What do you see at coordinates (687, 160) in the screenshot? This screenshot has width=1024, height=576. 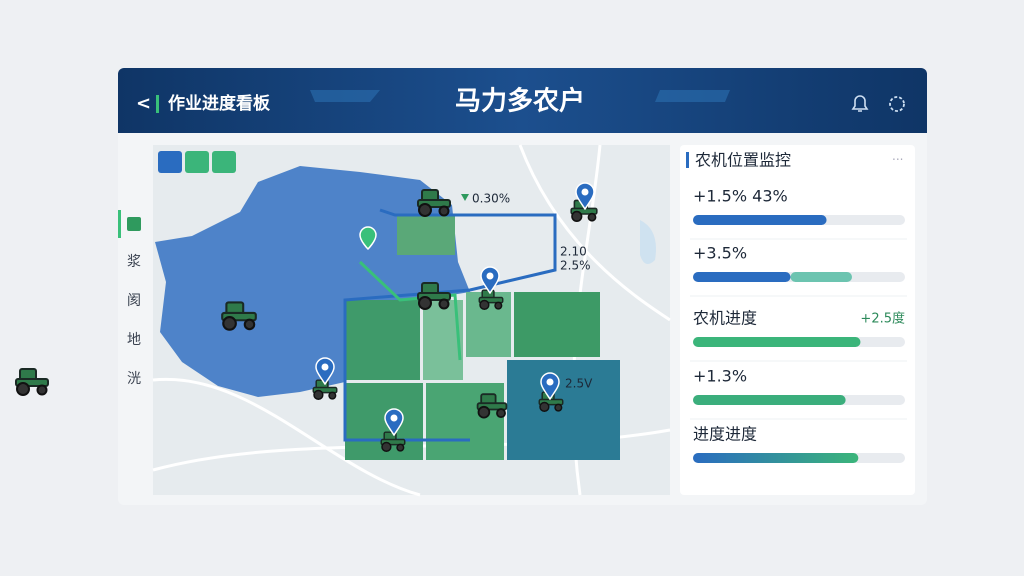 I see `panel-marker` at bounding box center [687, 160].